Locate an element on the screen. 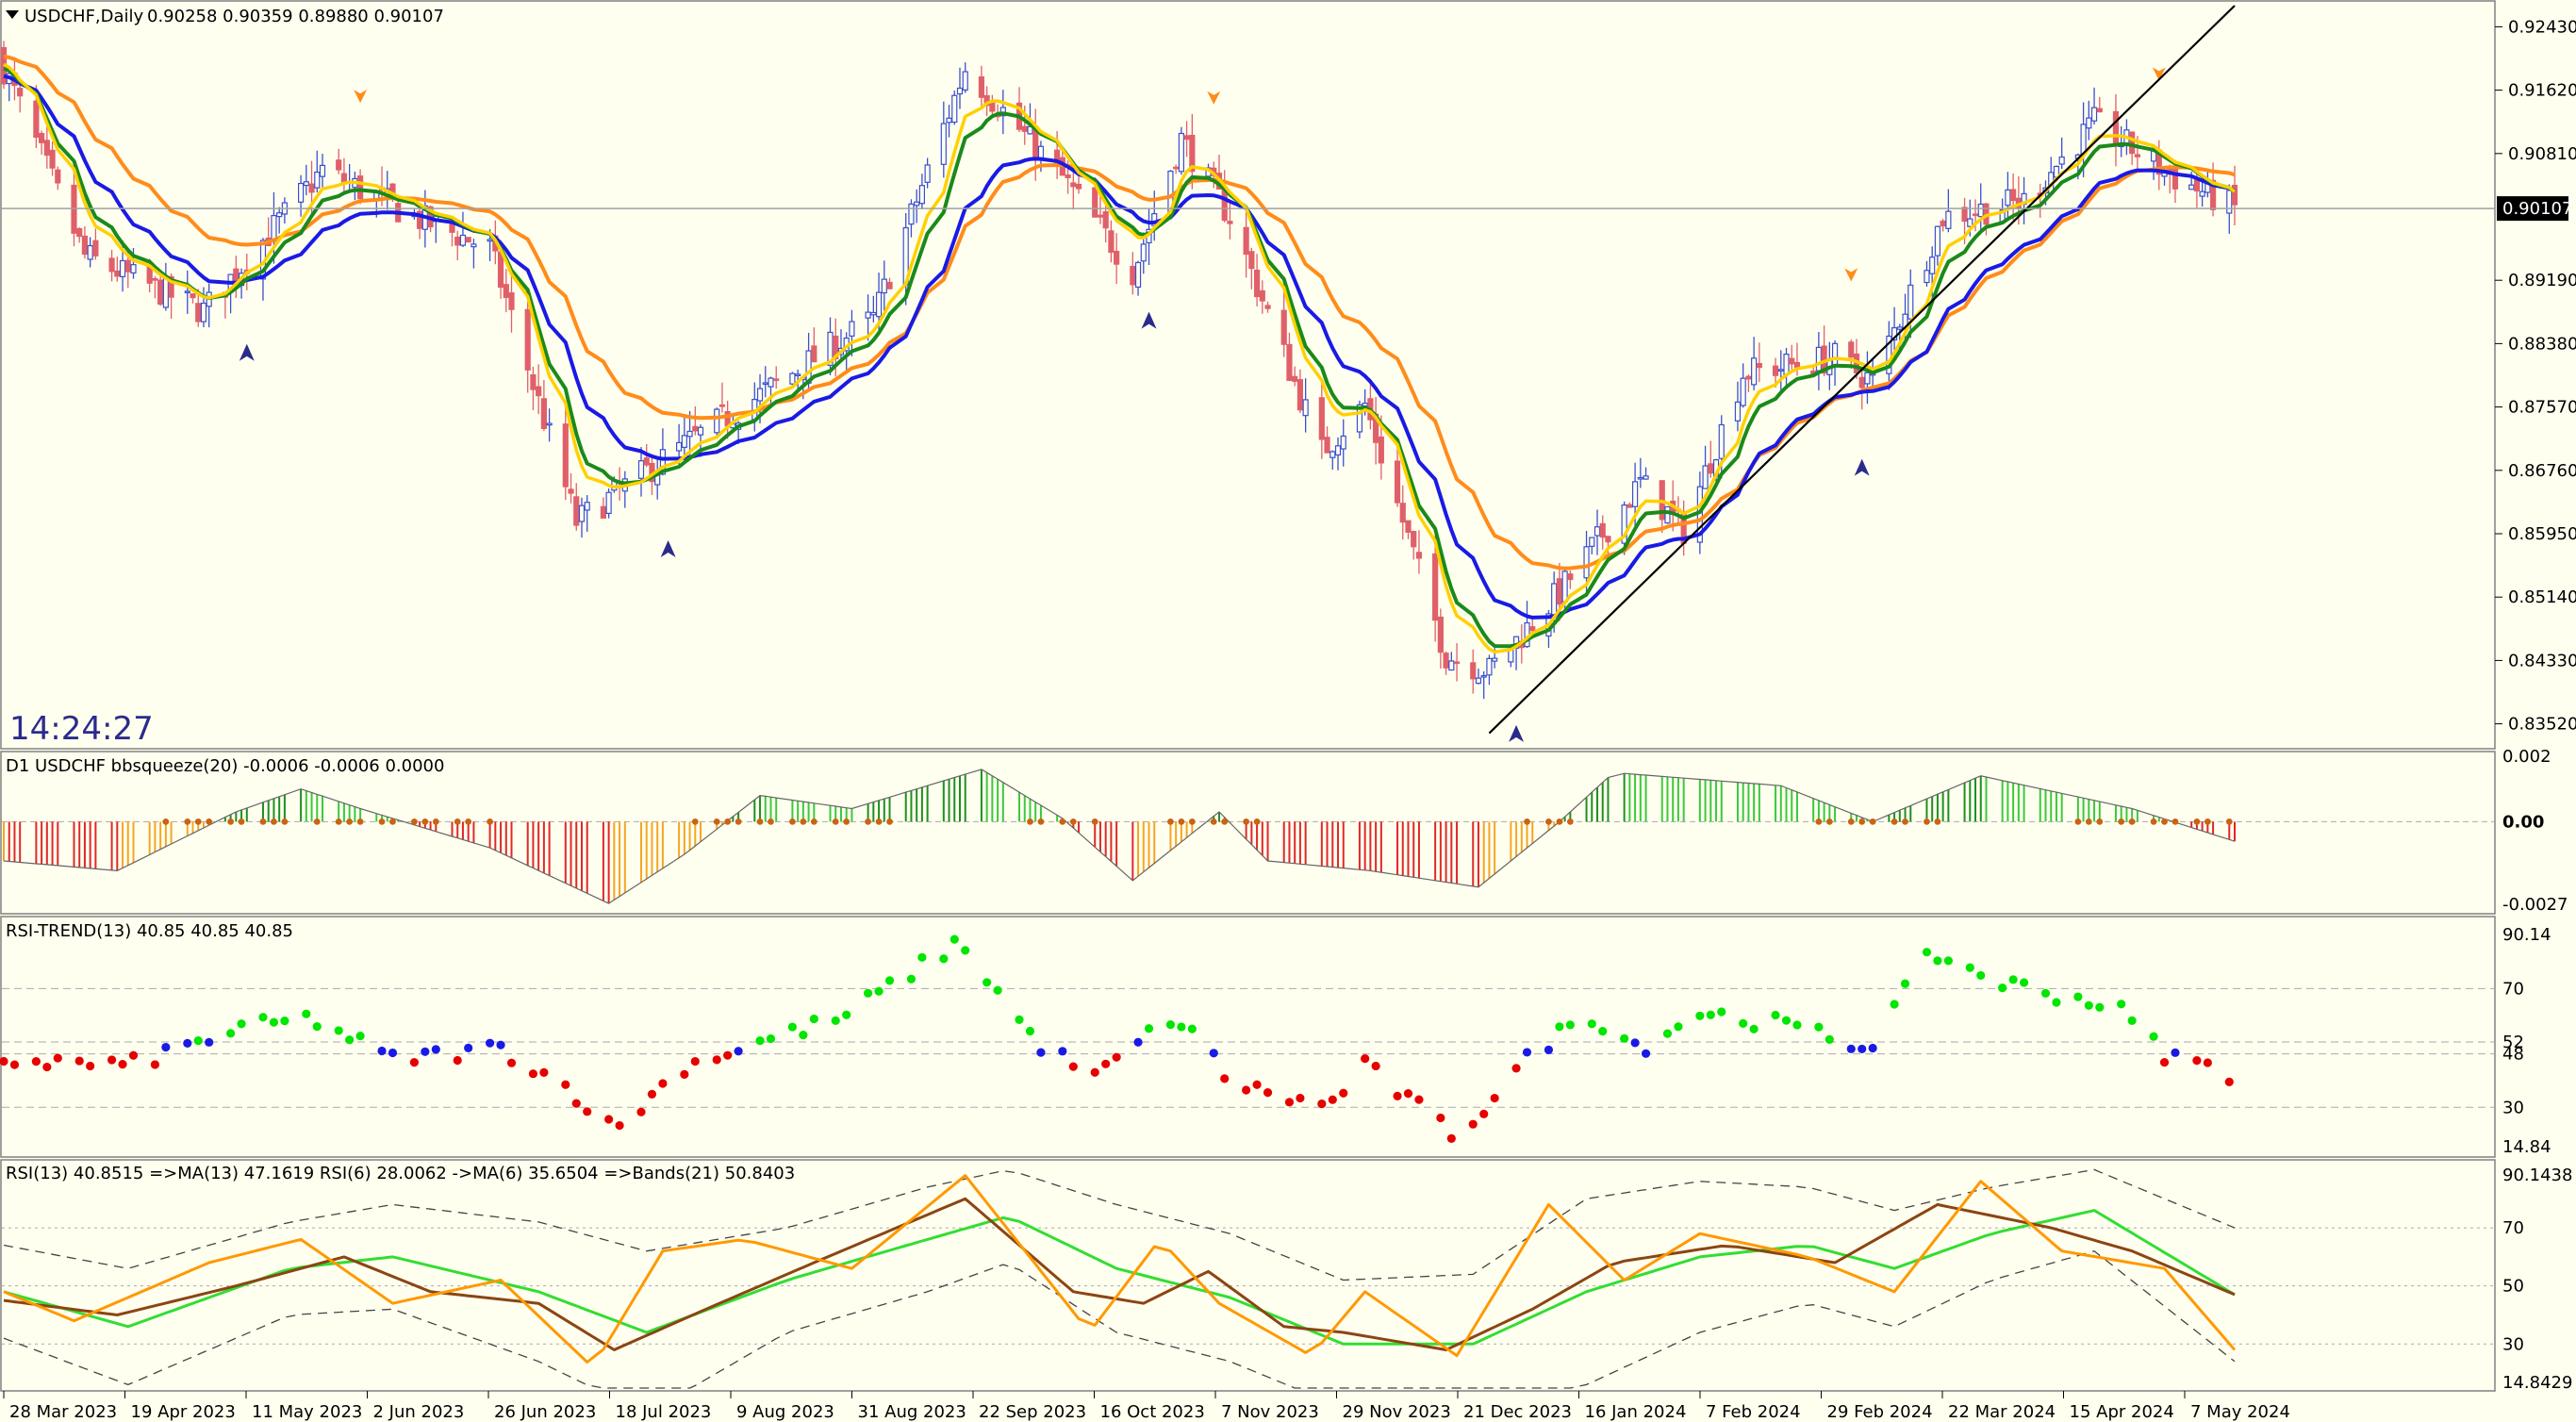  bbsqueeze-tick-top: 0.002 is located at coordinates (2526, 757).